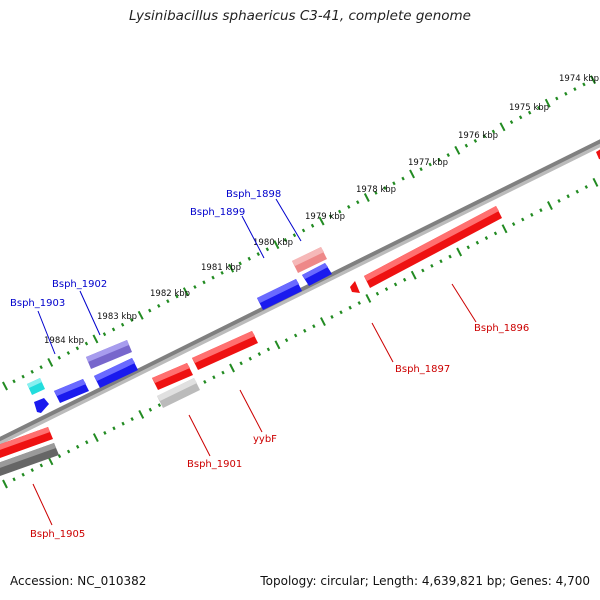 Image resolution: width=600 pixels, height=600 pixels. Describe the element at coordinates (145, 249) in the screenshot. I see `forward-gene-labels: Bsph_1898 Bsph_1899 Bsph_1902 Bsph_1903` at that location.